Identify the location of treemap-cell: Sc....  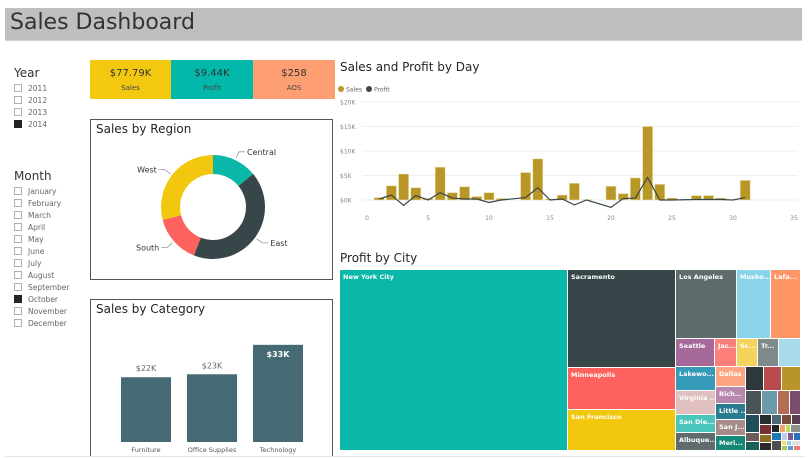
(747, 353).